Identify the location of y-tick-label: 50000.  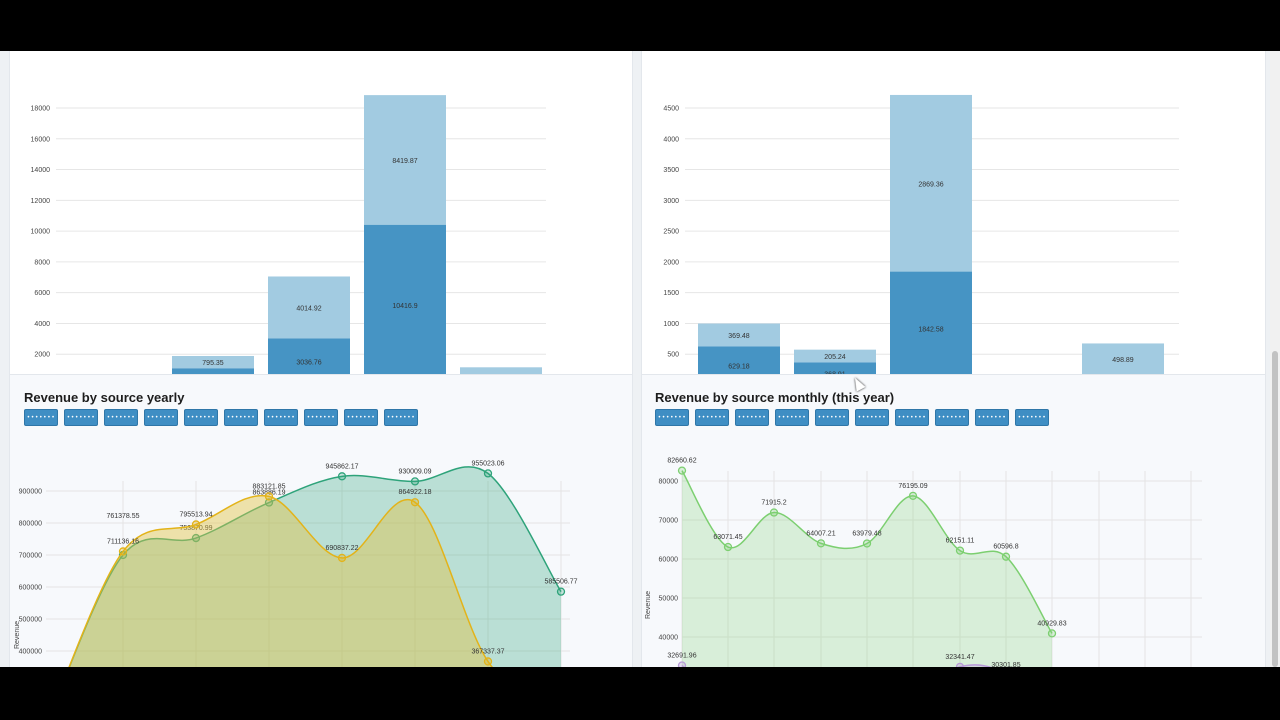
(669, 599).